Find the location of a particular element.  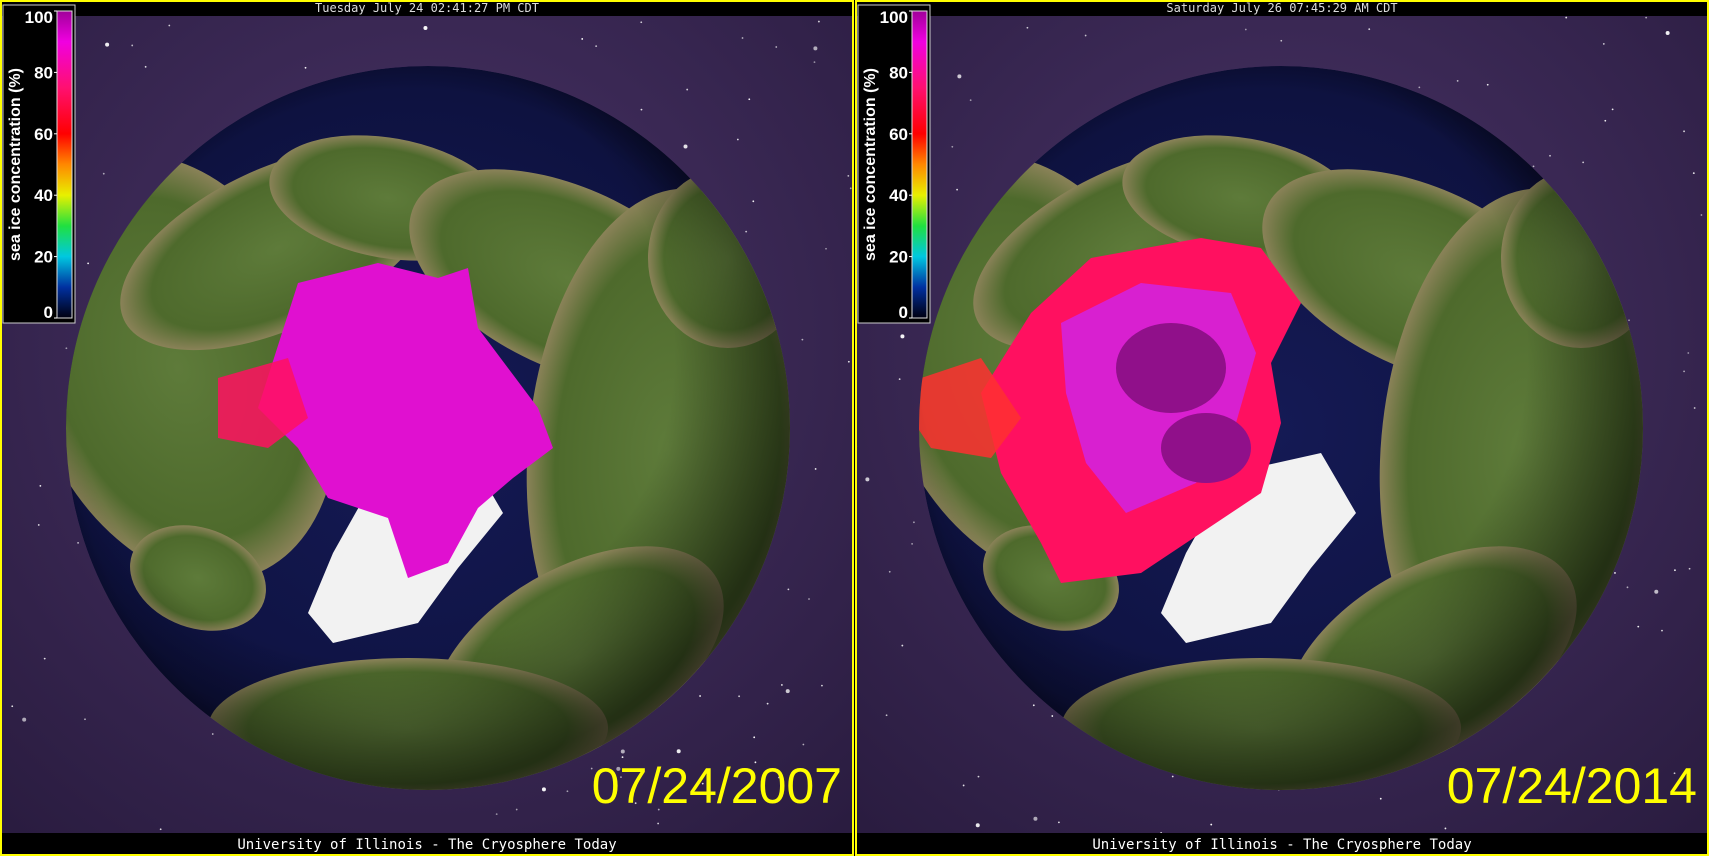

timestamp: Tuesday July 24 02:41:27 PM CDT is located at coordinates (427, 8).